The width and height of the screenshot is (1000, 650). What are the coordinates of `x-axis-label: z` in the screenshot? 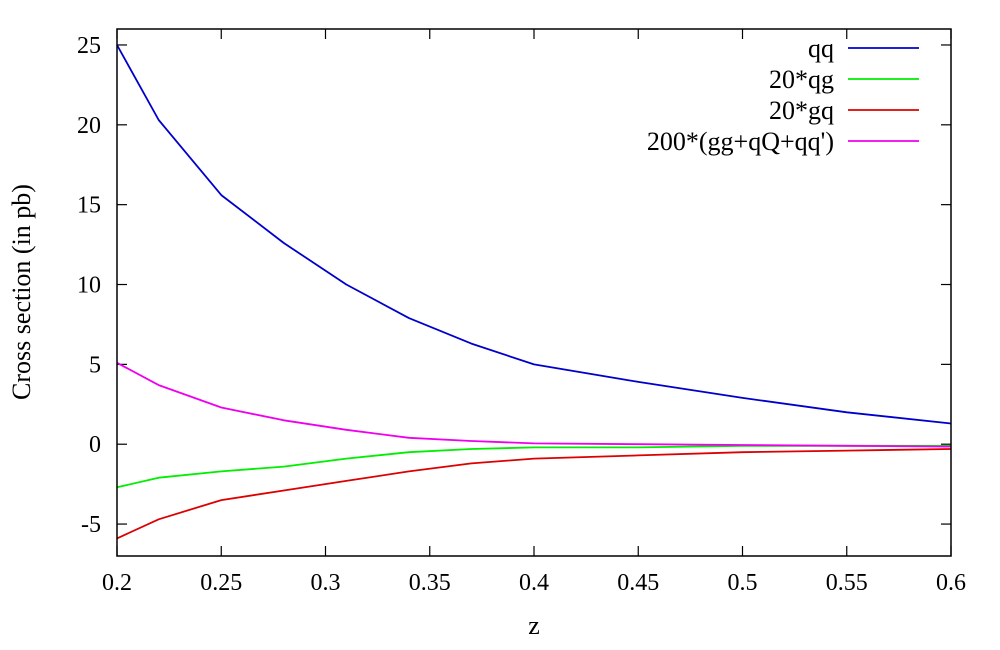 It's located at (534, 625).